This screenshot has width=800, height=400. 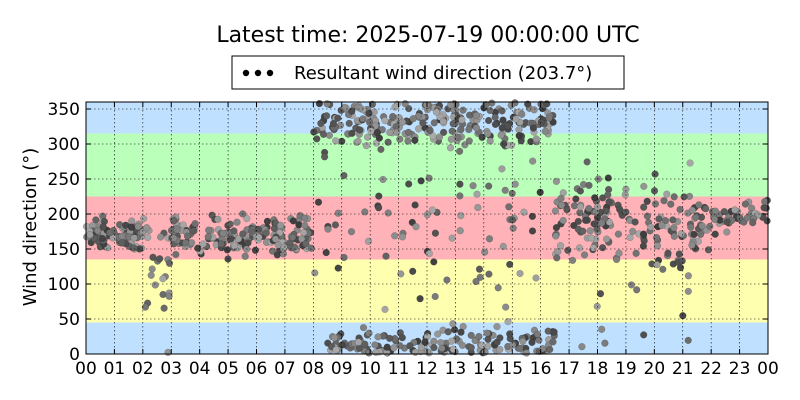 I want to click on y-tick-label: 100, so click(x=64, y=285).